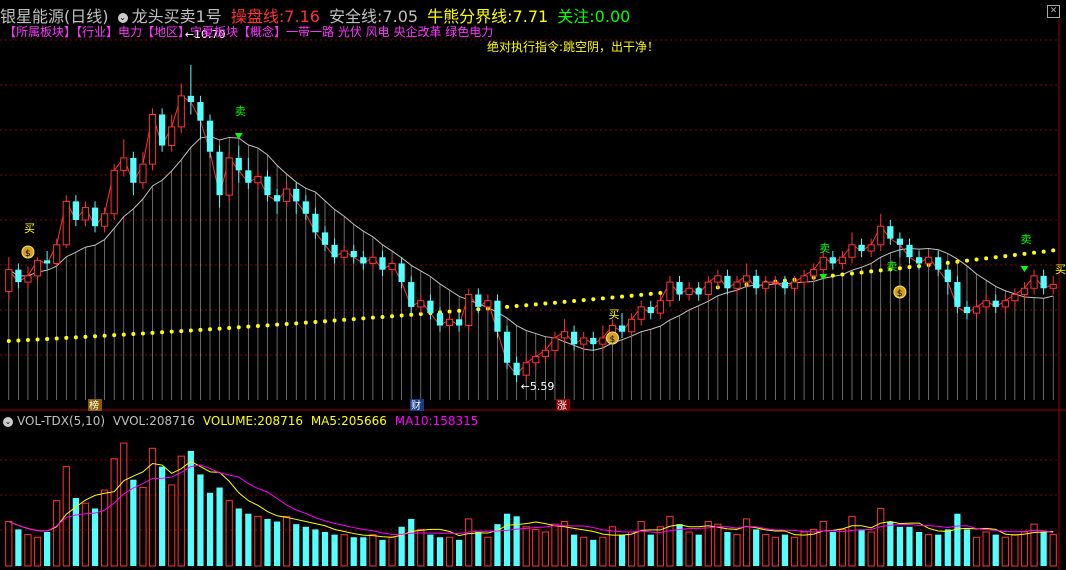 This screenshot has height=570, width=1066. What do you see at coordinates (613, 314) in the screenshot?
I see `buy-signal: 买` at bounding box center [613, 314].